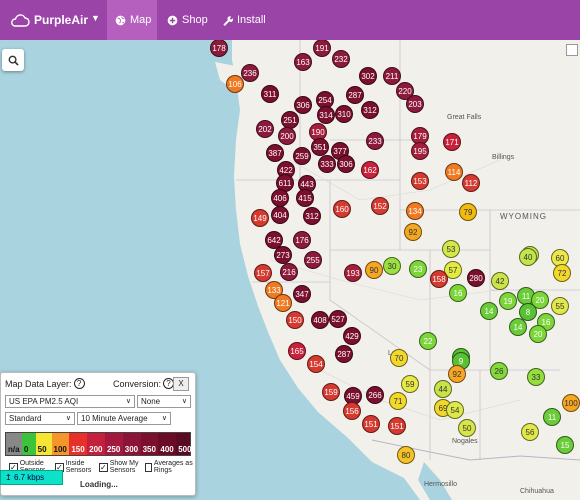 The width and height of the screenshot is (580, 500). What do you see at coordinates (181, 384) in the screenshot?
I see `close-panel-button: X` at bounding box center [181, 384].